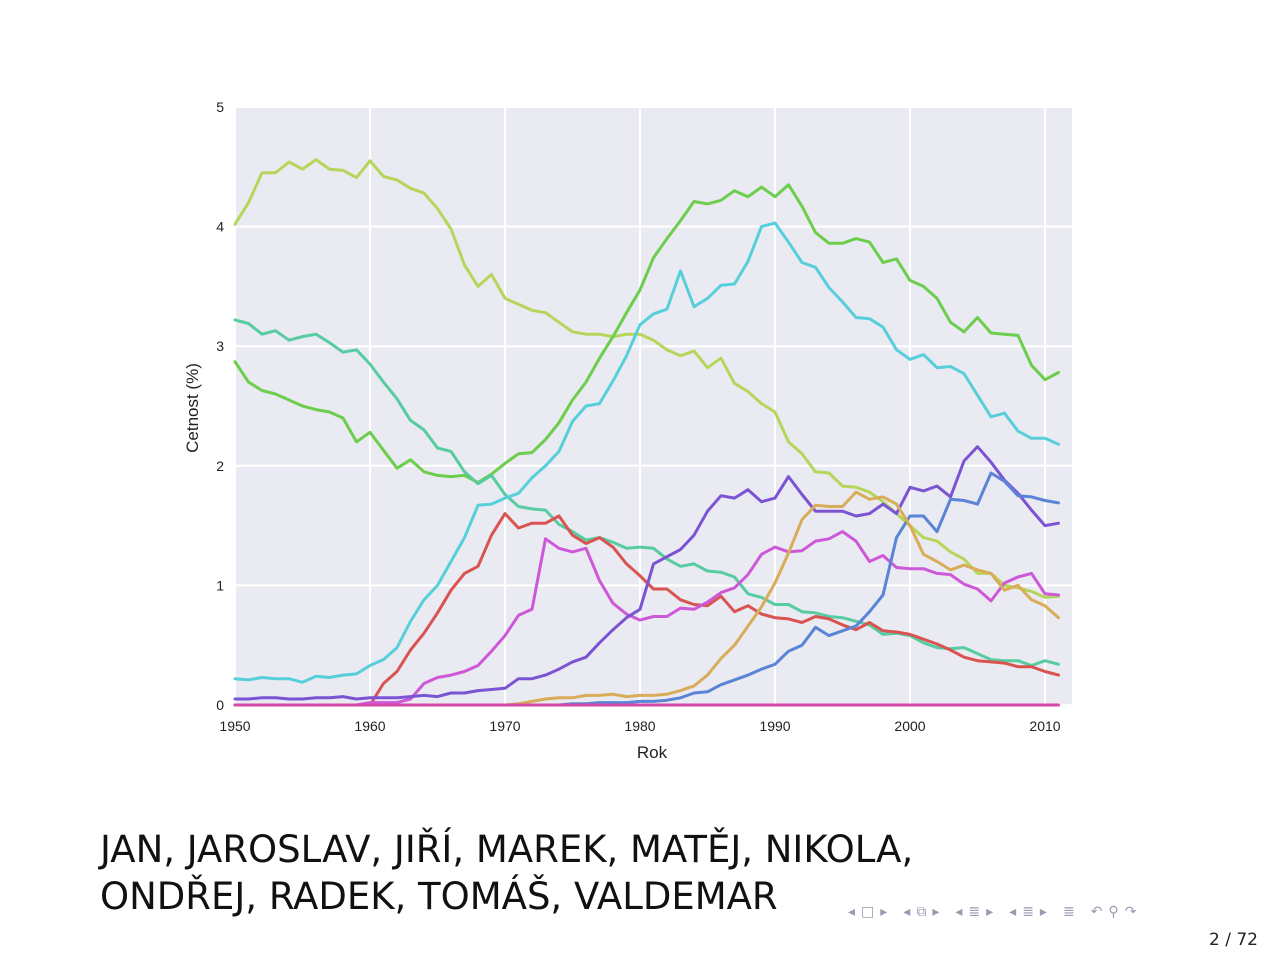  Describe the element at coordinates (220, 705) in the screenshot. I see `y-tick-label: 0` at that location.